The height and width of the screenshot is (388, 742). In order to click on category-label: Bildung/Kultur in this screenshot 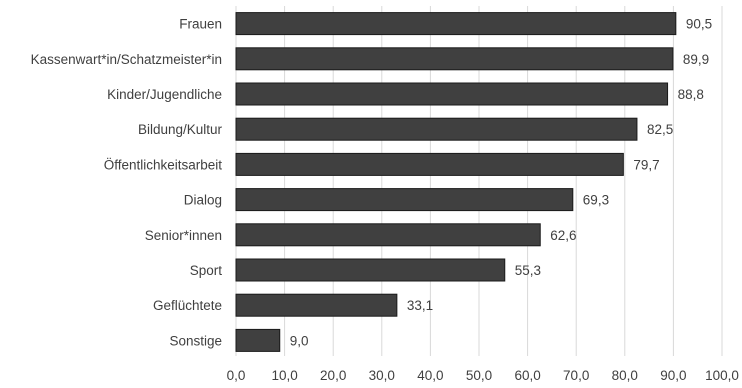, I will do `click(180, 129)`.